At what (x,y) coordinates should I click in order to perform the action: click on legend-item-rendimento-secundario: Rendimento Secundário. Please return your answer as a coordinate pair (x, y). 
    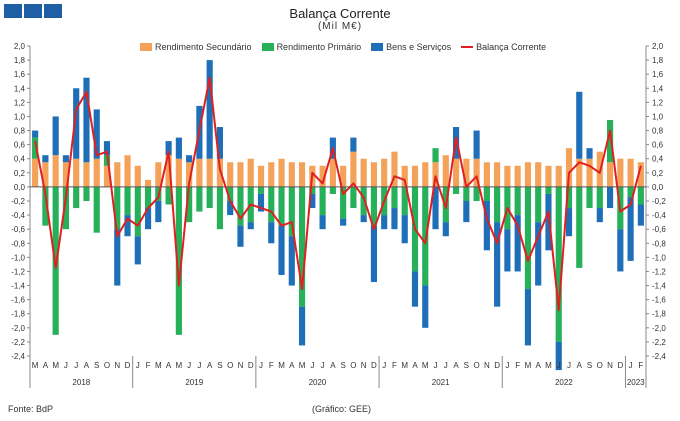
    Looking at the image, I should click on (196, 47).